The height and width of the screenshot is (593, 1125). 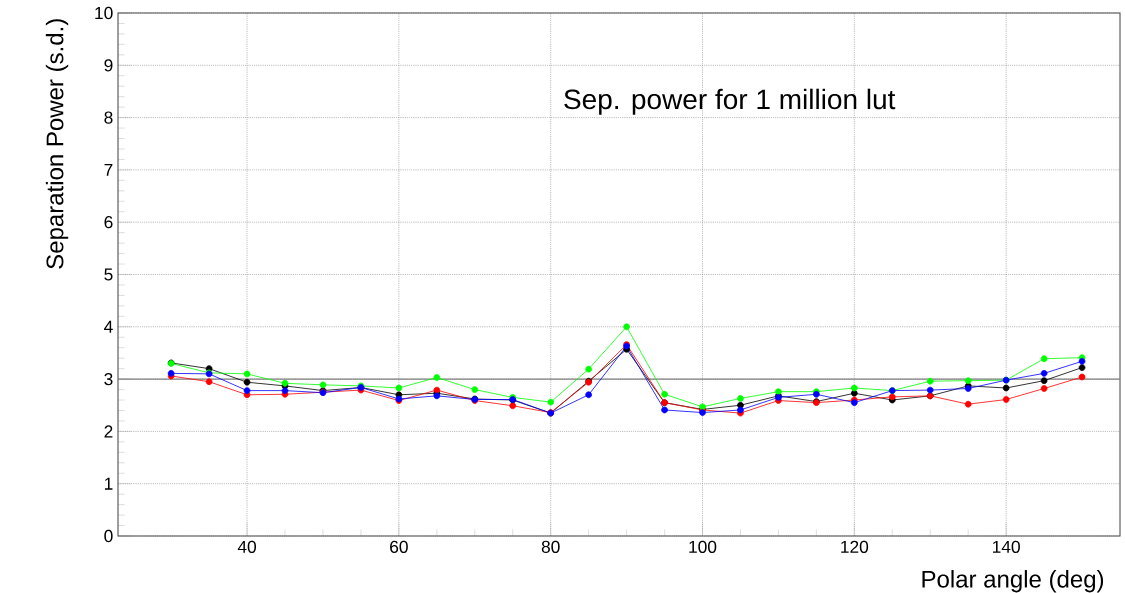 I want to click on y-tick-label: 6, so click(x=108, y=222).